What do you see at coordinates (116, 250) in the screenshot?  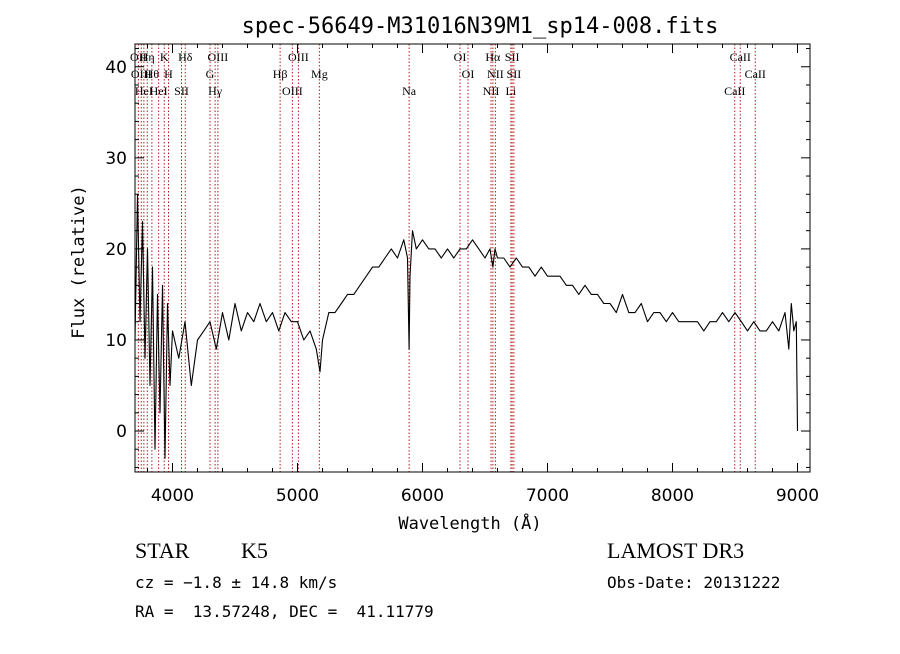 I see `y-tick-label: 20` at bounding box center [116, 250].